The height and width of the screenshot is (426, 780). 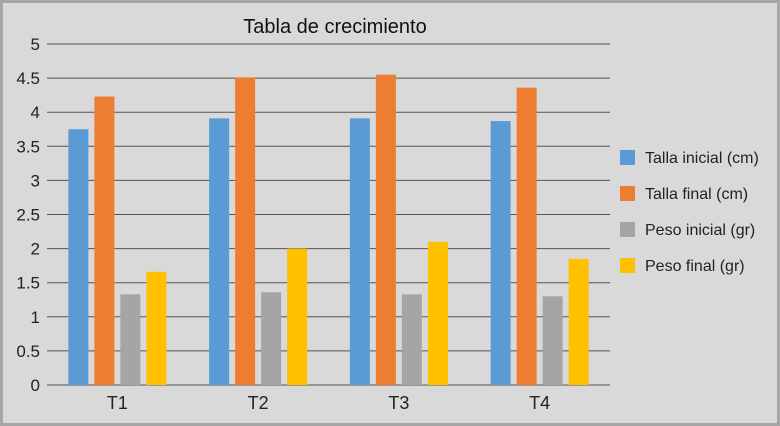 What do you see at coordinates (35, 317) in the screenshot?
I see `y-tick-label: 1` at bounding box center [35, 317].